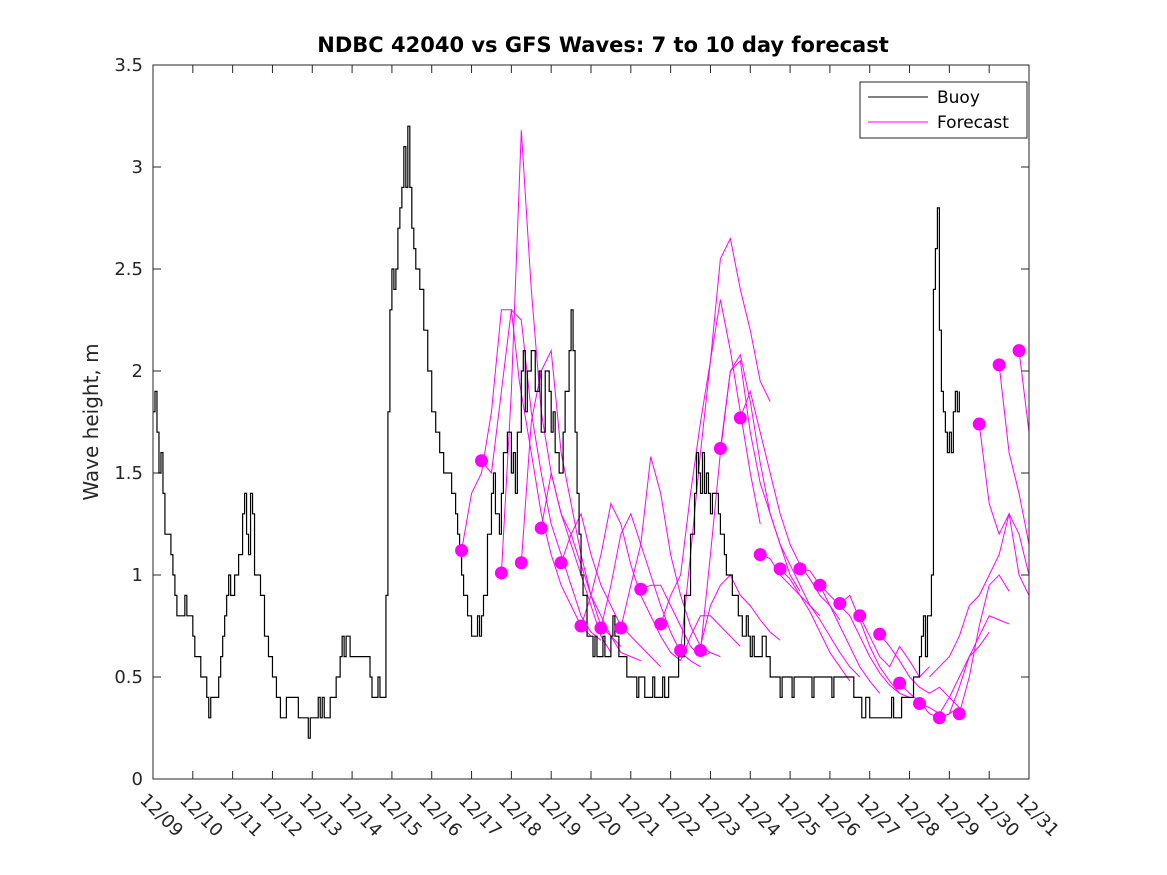 Image resolution: width=1167 pixels, height=875 pixels. I want to click on legend: Buoy Forecast, so click(943, 110).